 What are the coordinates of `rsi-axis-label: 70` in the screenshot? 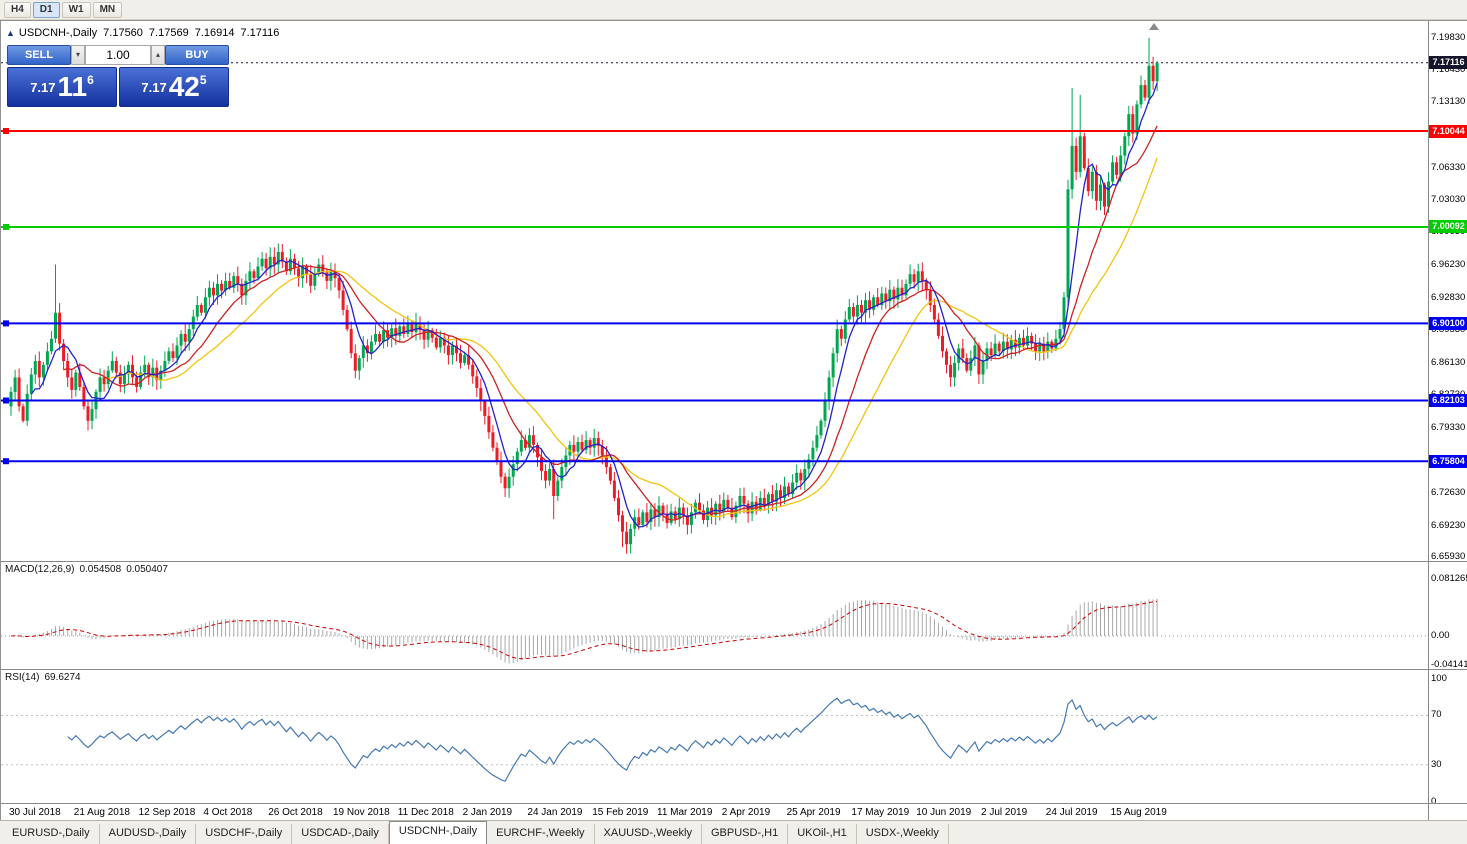 It's located at (1436, 715).